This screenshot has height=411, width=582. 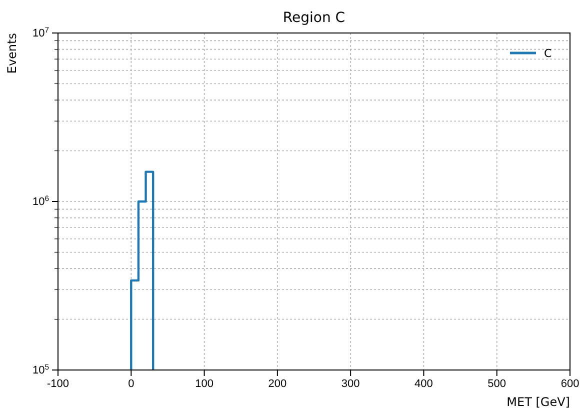 What do you see at coordinates (548, 53) in the screenshot?
I see `legend-label: C` at bounding box center [548, 53].